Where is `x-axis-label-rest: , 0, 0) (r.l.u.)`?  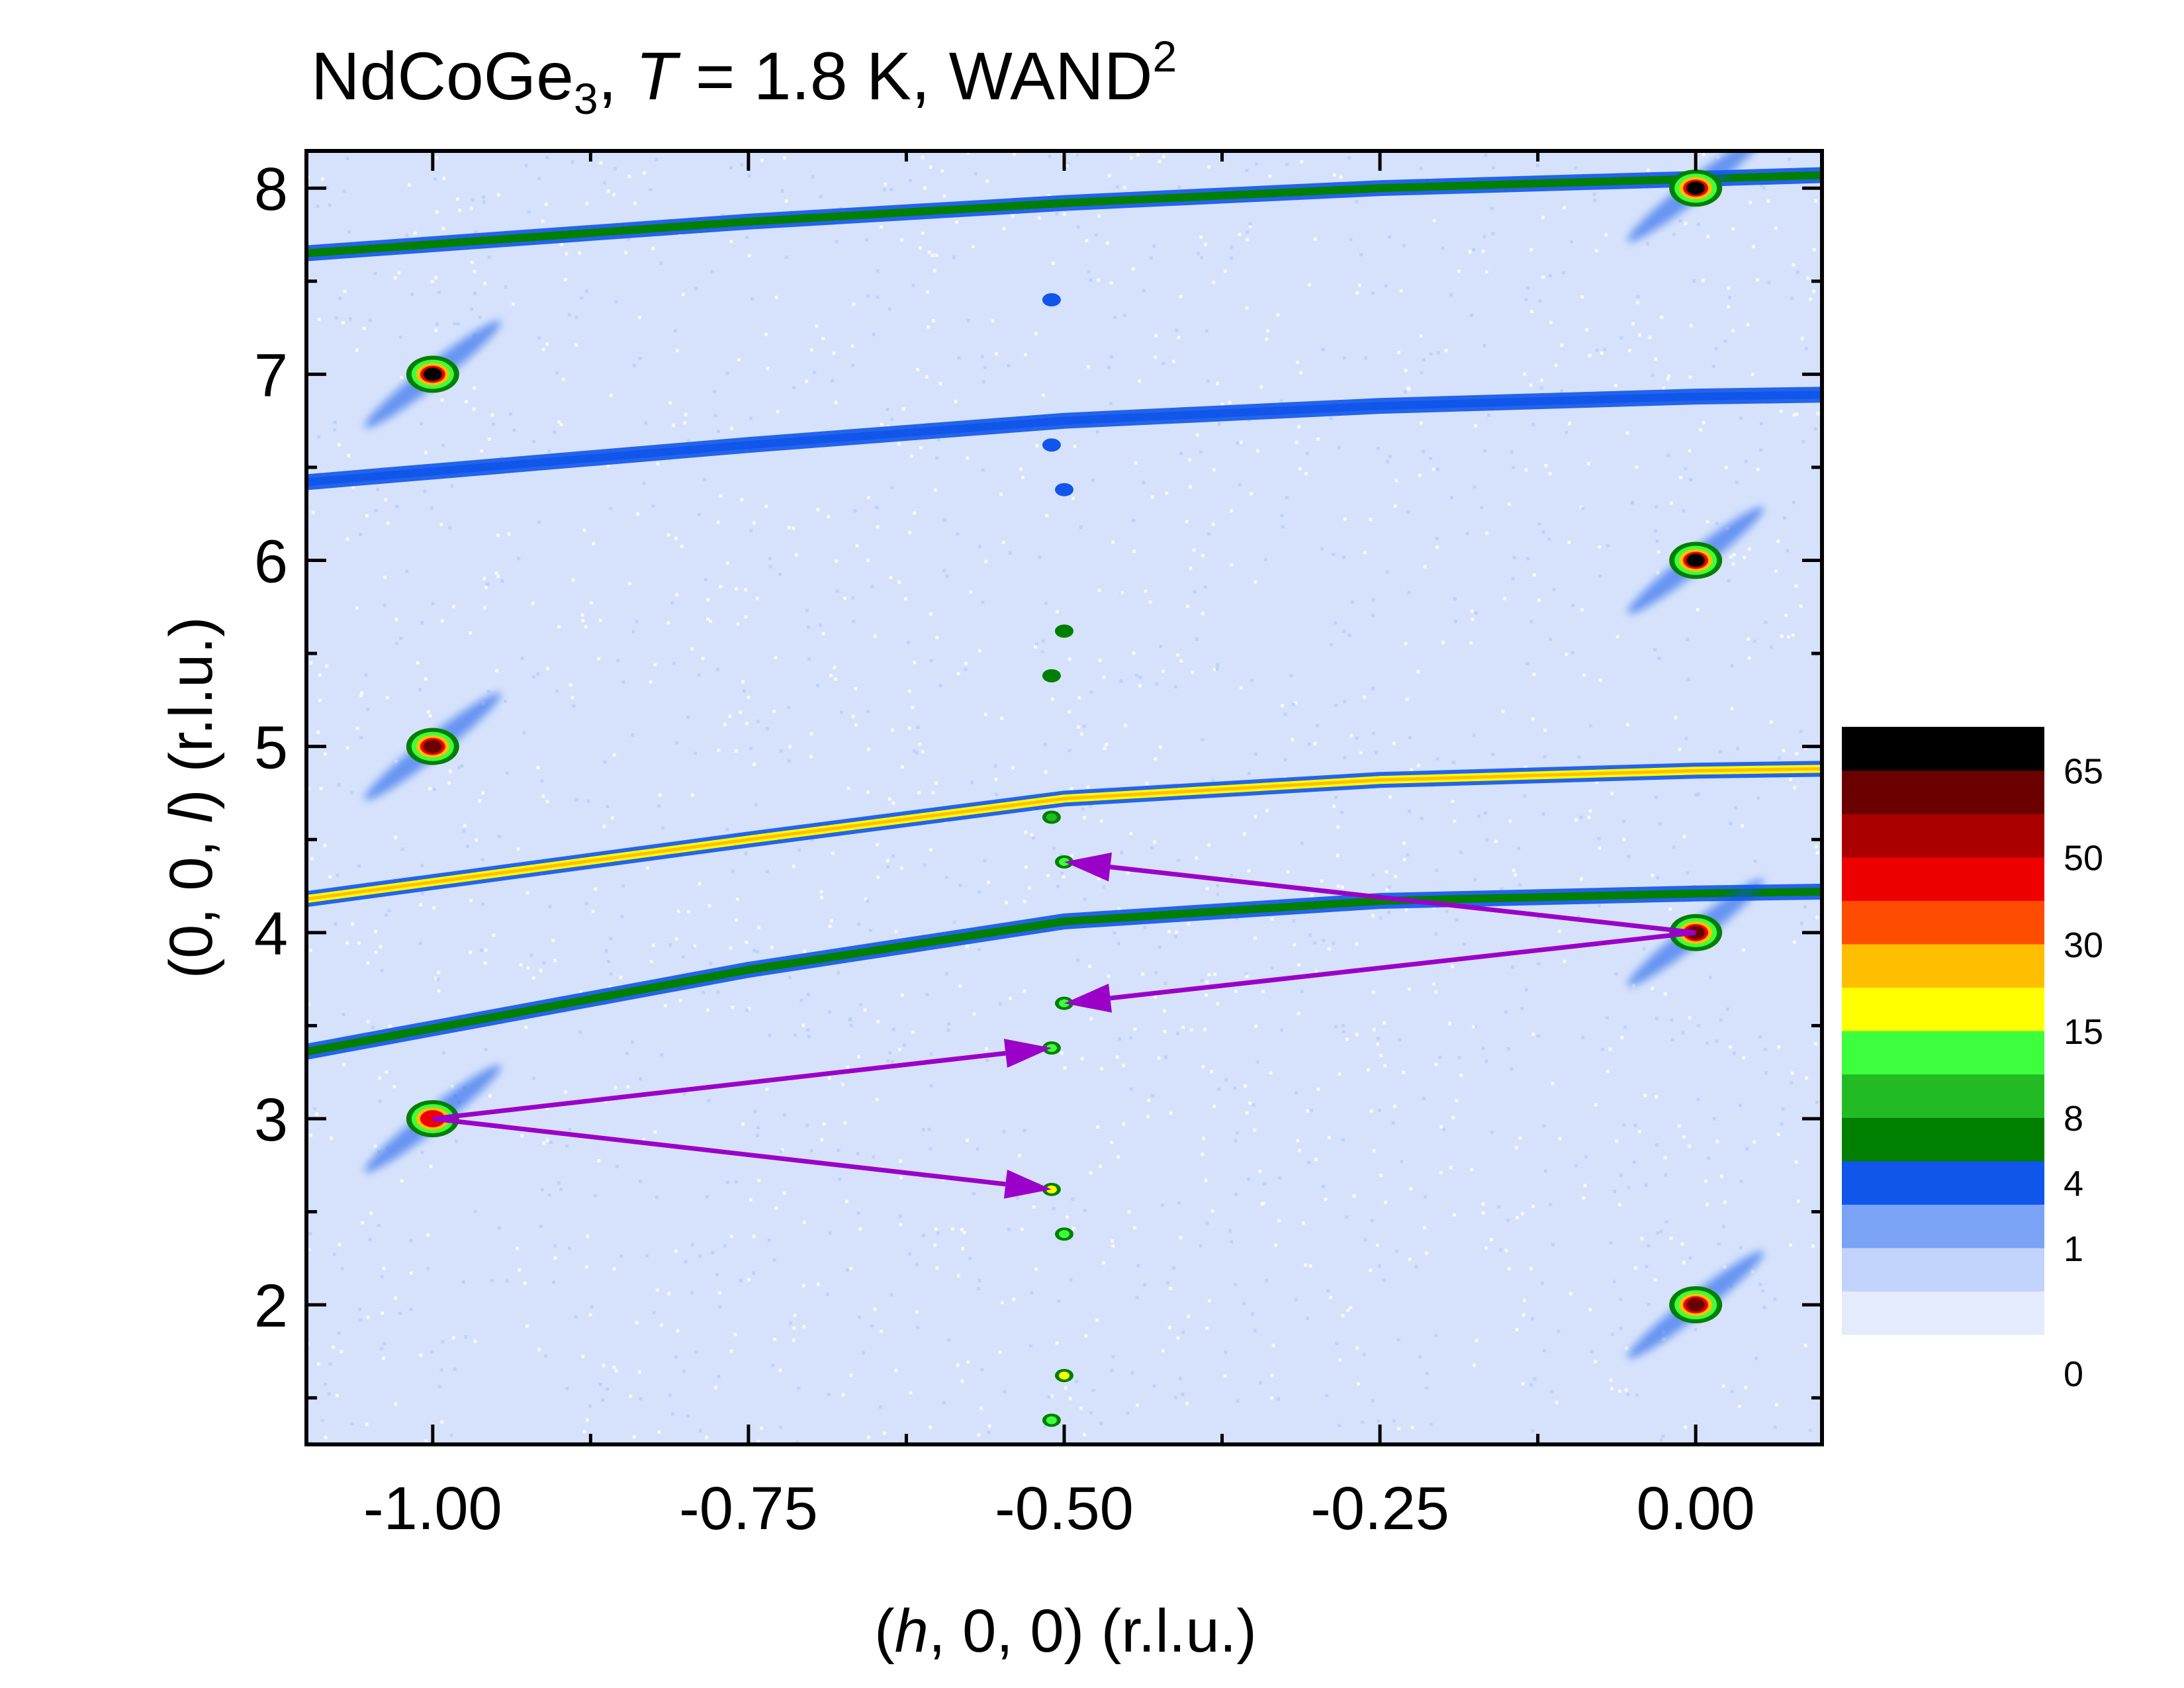
x-axis-label-rest: , 0, 0) (r.l.u.) is located at coordinates (1093, 1631).